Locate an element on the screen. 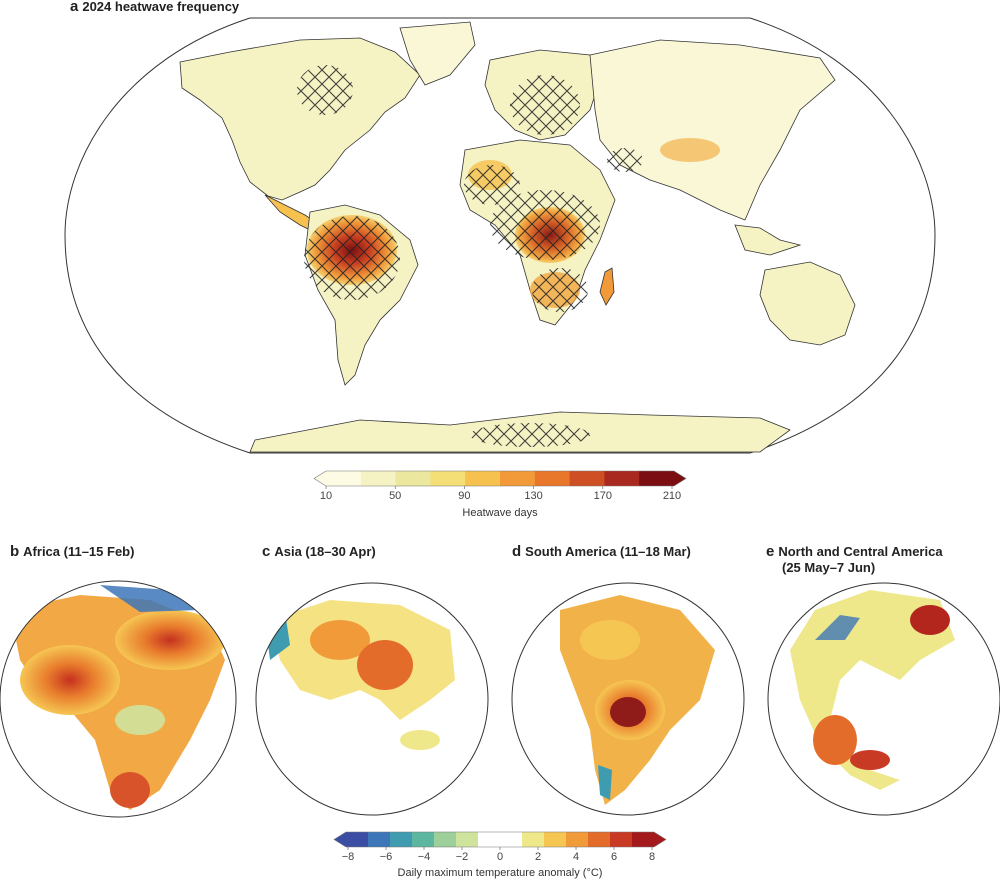 This screenshot has height=883, width=1000. panel-a-title: a 2024 heatwave frequency is located at coordinates (155, 7).